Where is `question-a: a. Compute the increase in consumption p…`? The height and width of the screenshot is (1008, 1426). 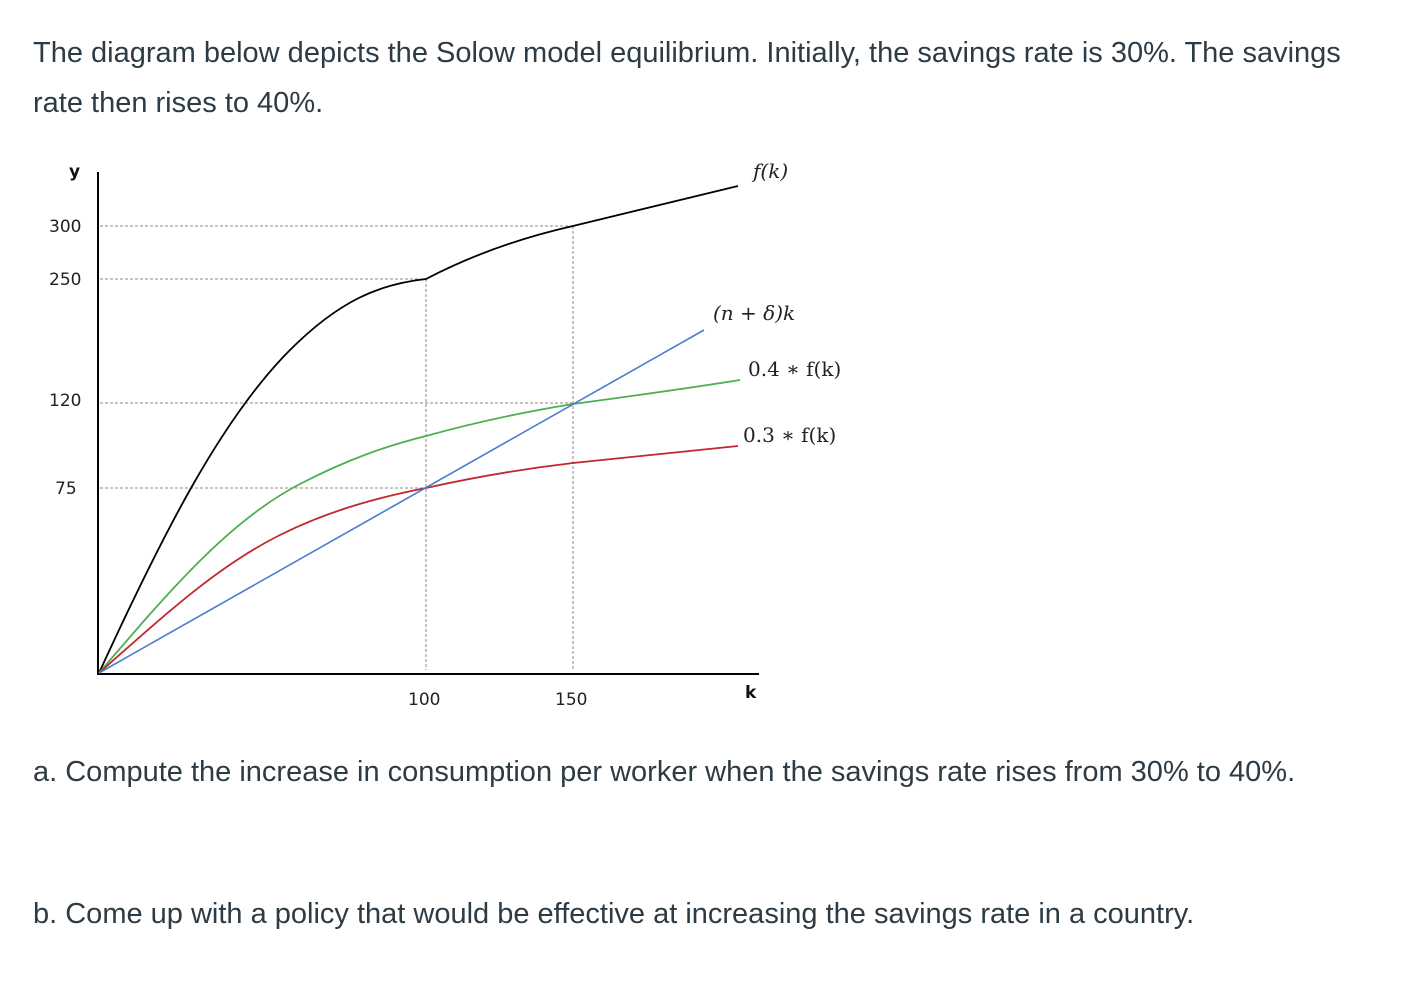 question-a: a. Compute the increase in consumption p… is located at coordinates (664, 772).